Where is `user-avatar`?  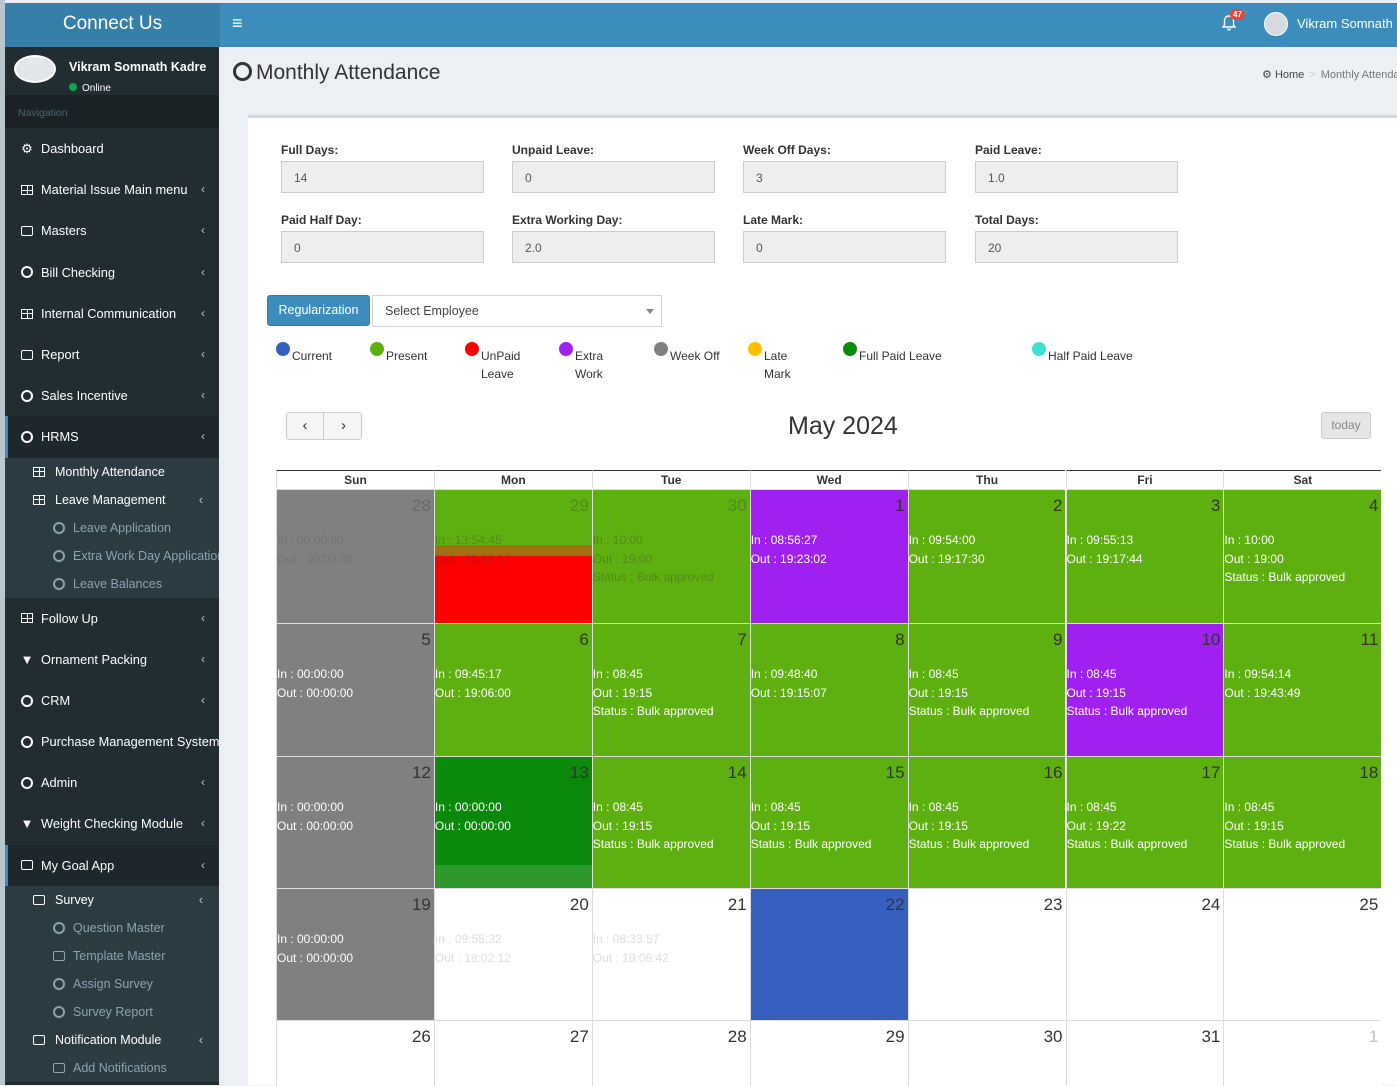 user-avatar is located at coordinates (1276, 24).